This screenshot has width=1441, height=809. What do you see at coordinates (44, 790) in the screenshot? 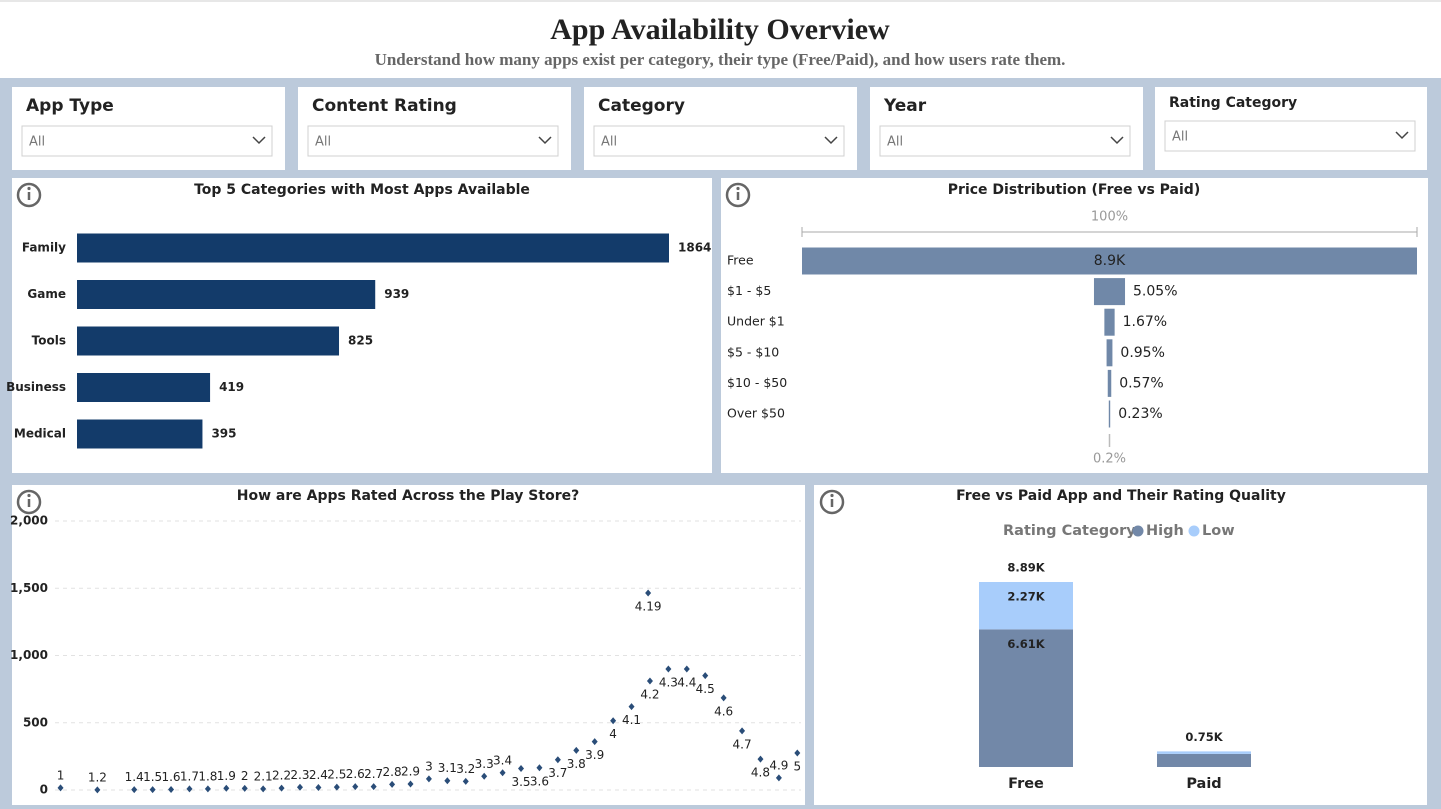
I see `y-tick-label: 0` at bounding box center [44, 790].